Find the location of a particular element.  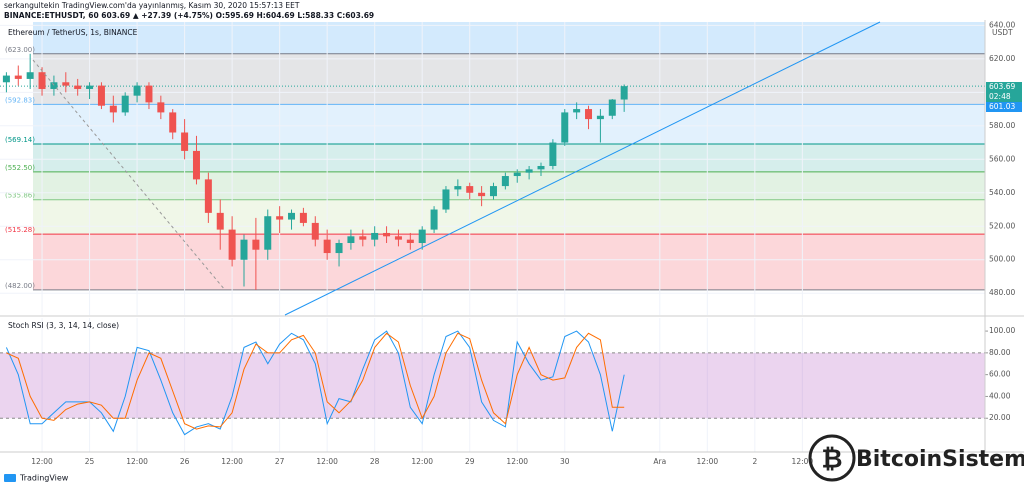

countdown-tag is located at coordinates (1004, 97).